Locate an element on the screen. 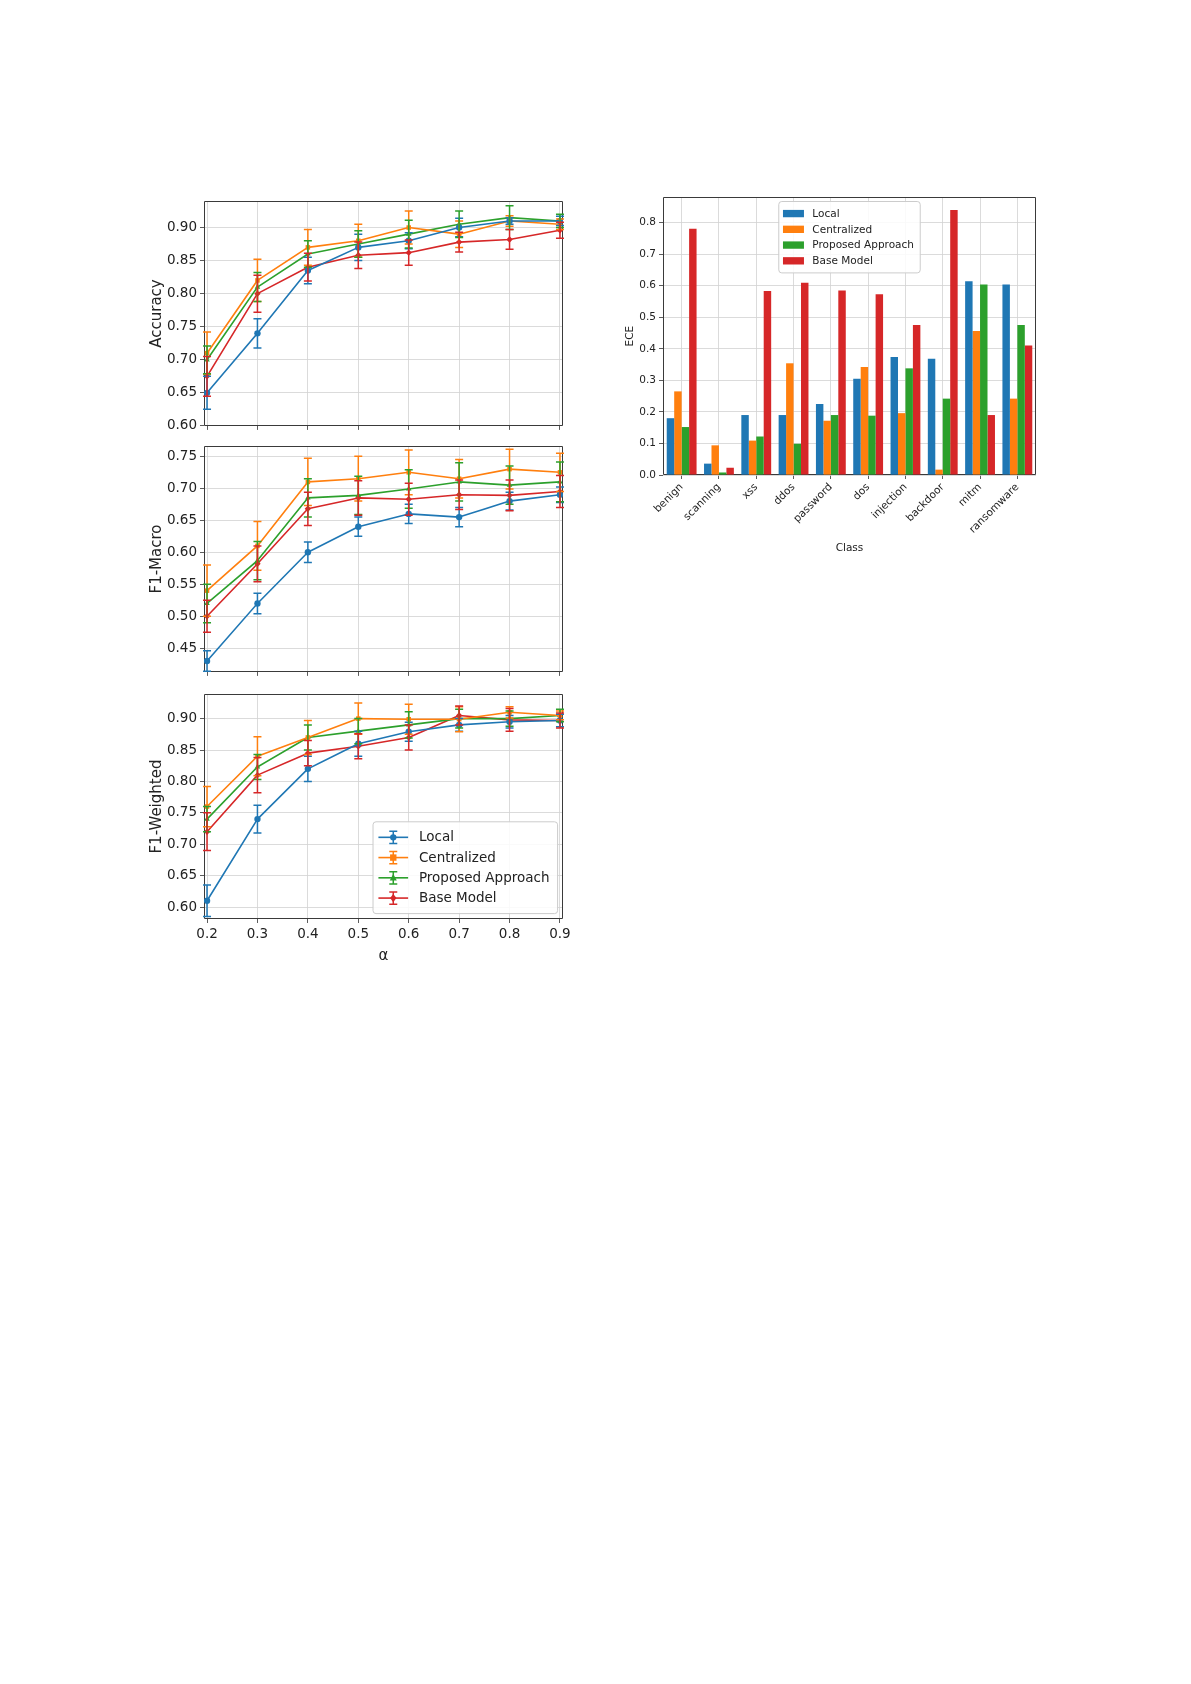 The height and width of the screenshot is (1684, 1191). x-tick-label: 0.4 is located at coordinates (308, 932).